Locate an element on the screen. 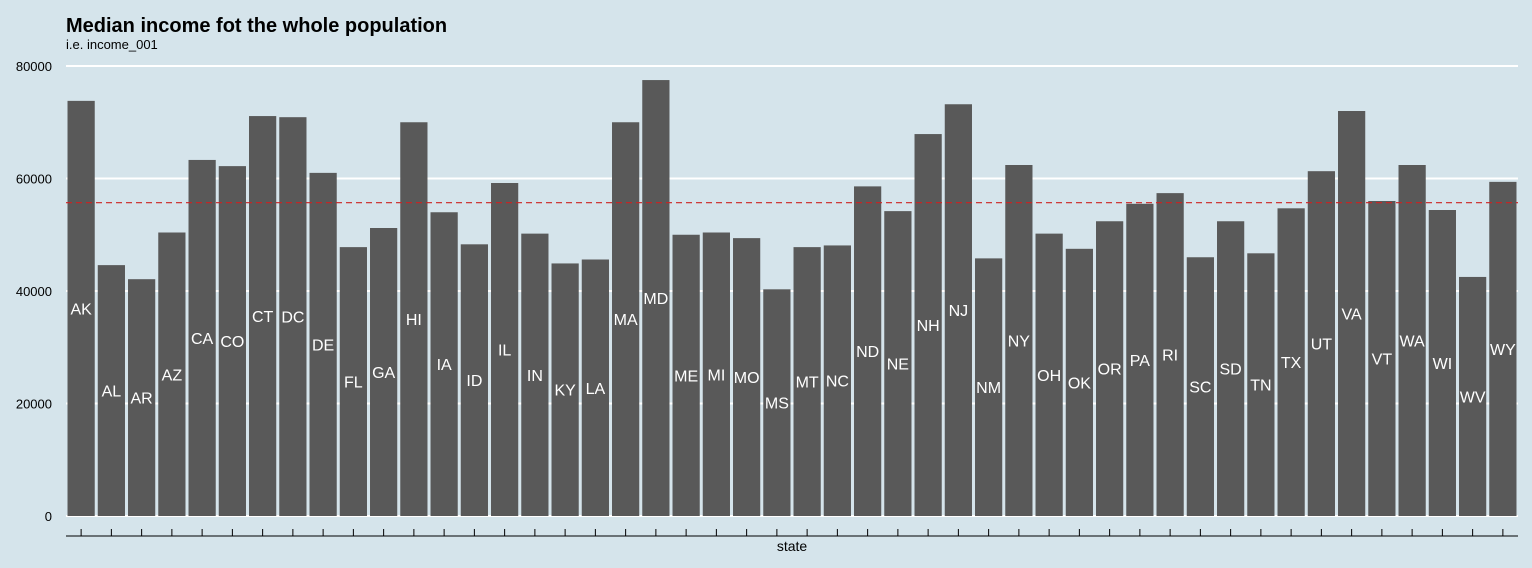  bar-label: MS is located at coordinates (777, 404).